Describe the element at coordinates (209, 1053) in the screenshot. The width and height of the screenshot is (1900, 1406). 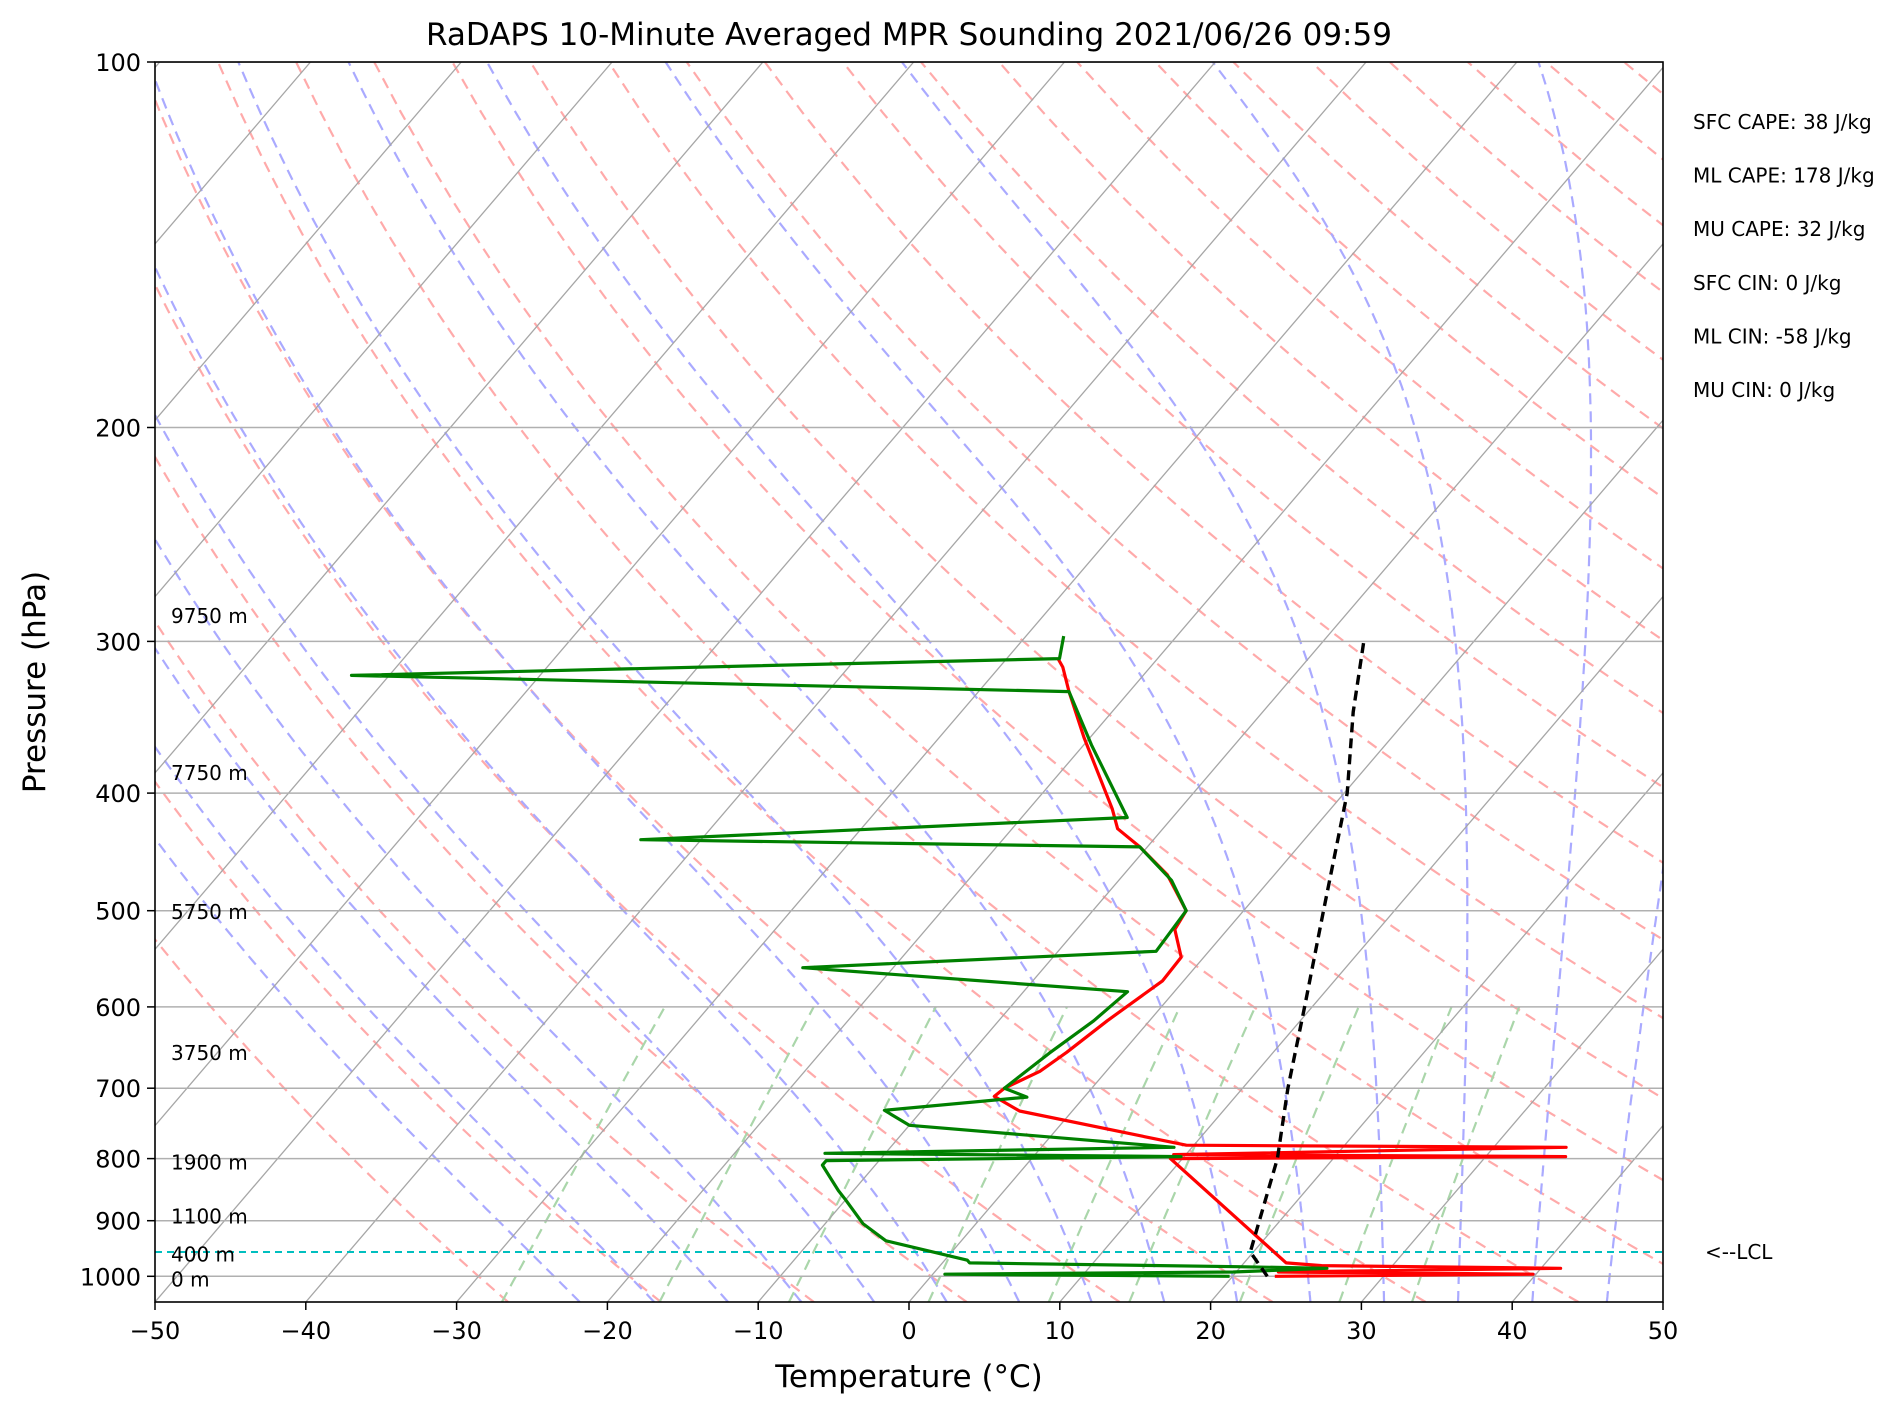
I see `height-label: 3750 m` at that location.